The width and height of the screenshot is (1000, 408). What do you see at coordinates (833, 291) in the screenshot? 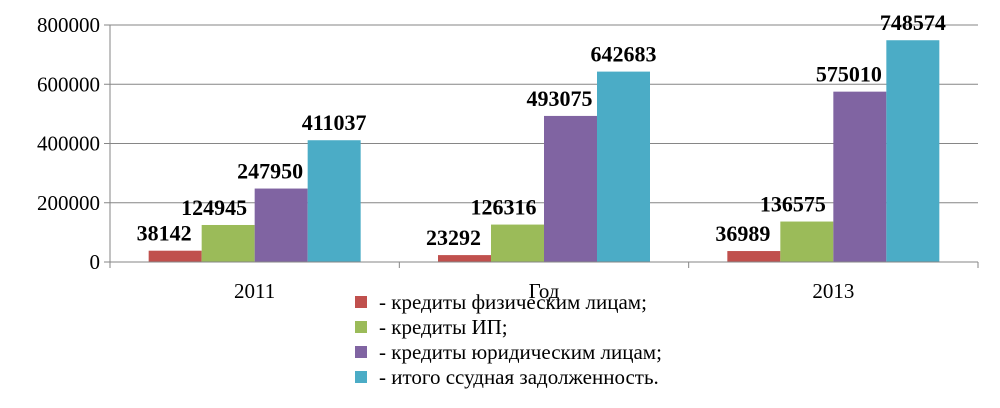
I see `x-tick-label: 2013` at bounding box center [833, 291].